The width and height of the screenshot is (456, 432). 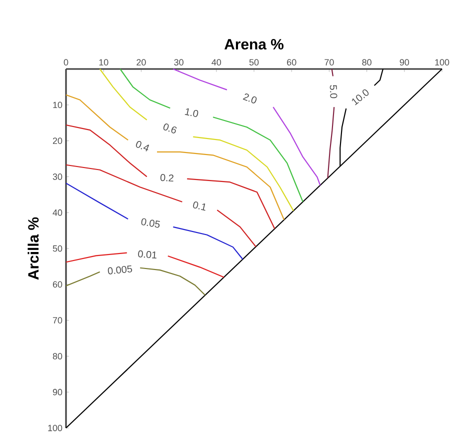 I want to click on y-tick-label: 90, so click(x=57, y=392).